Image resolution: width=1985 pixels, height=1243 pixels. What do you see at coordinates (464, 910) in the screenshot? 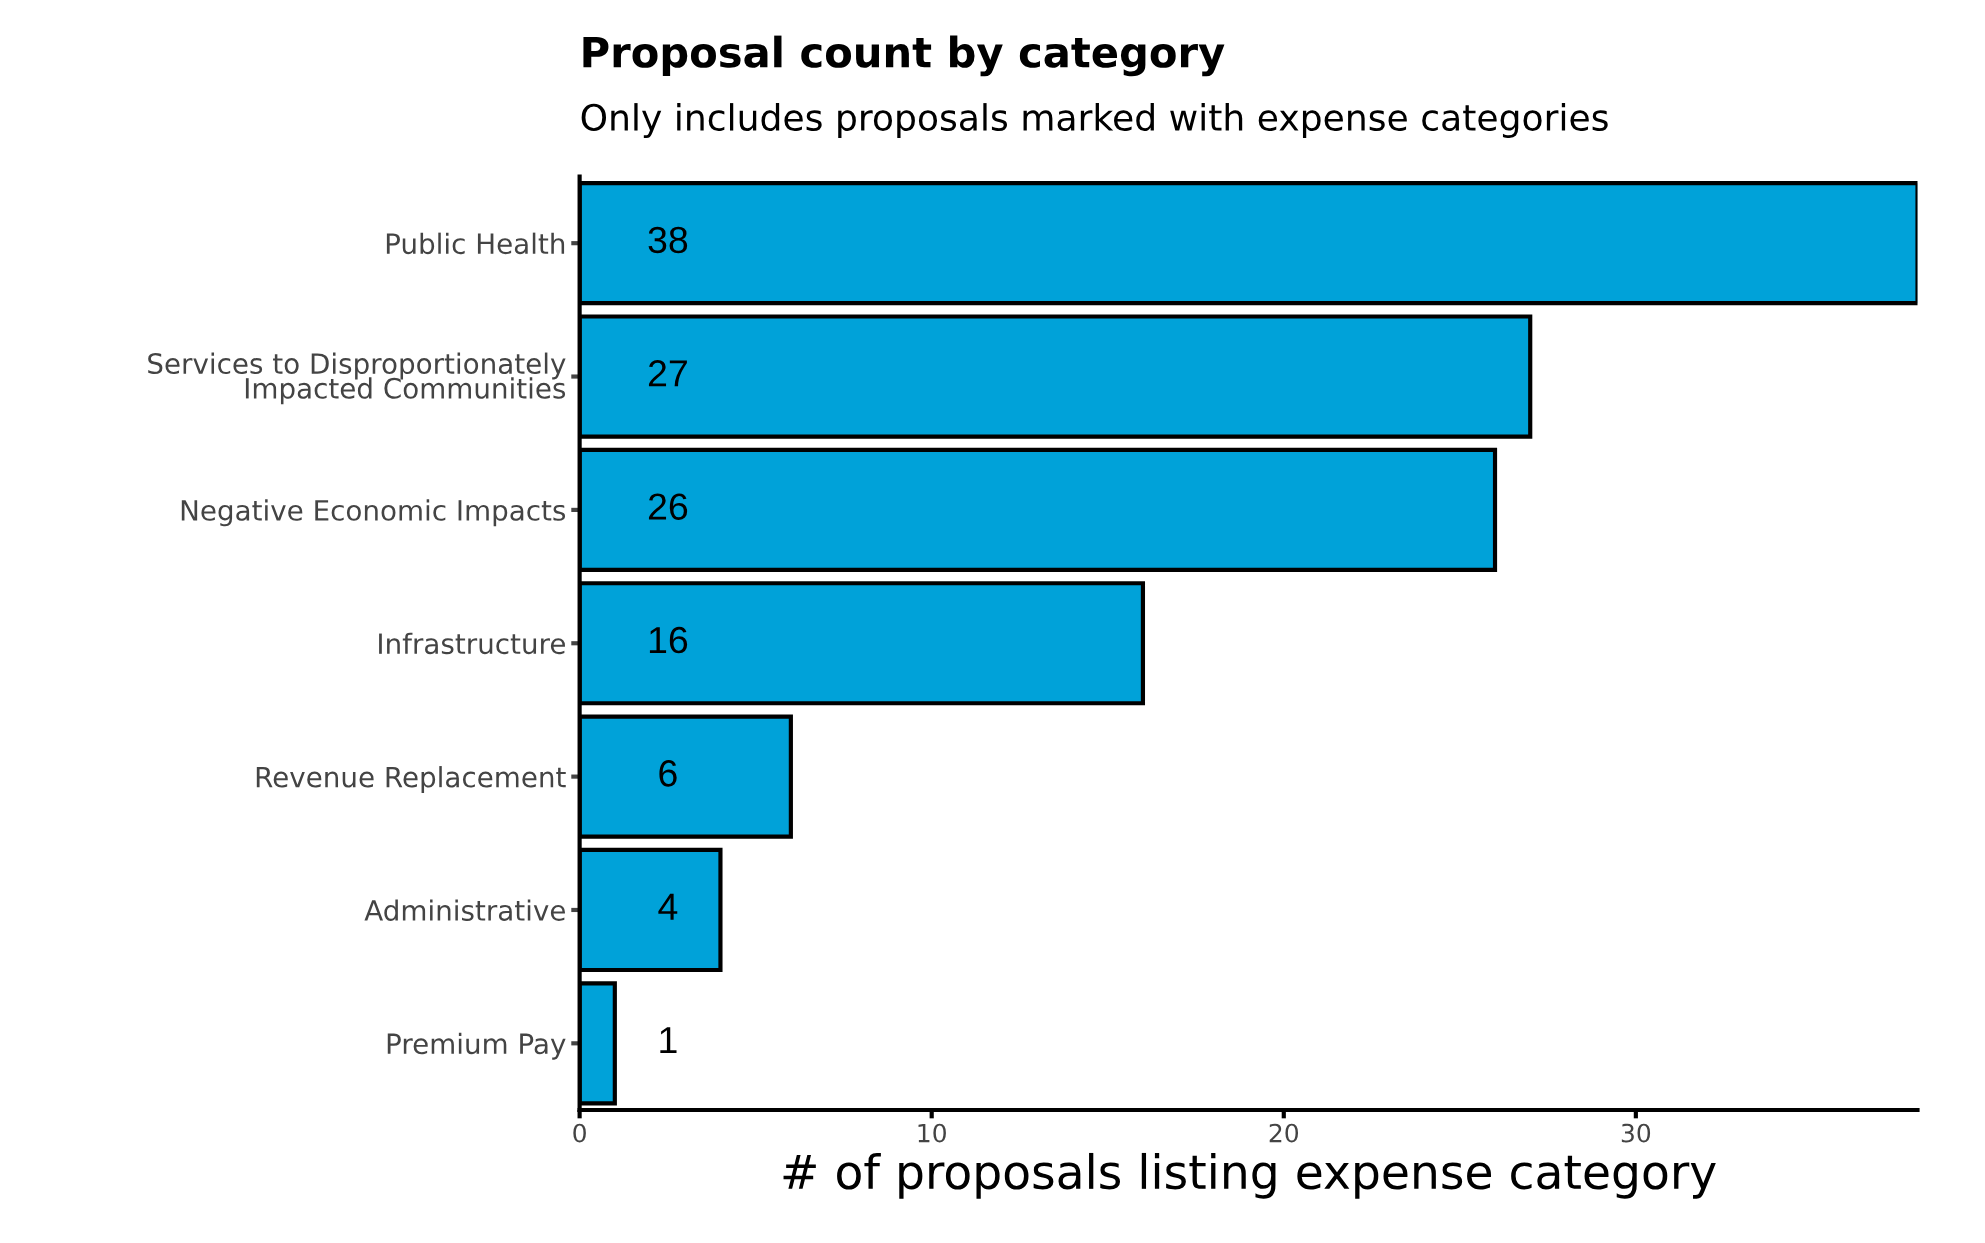
I see `y-tick-label: Administrative` at bounding box center [464, 910].